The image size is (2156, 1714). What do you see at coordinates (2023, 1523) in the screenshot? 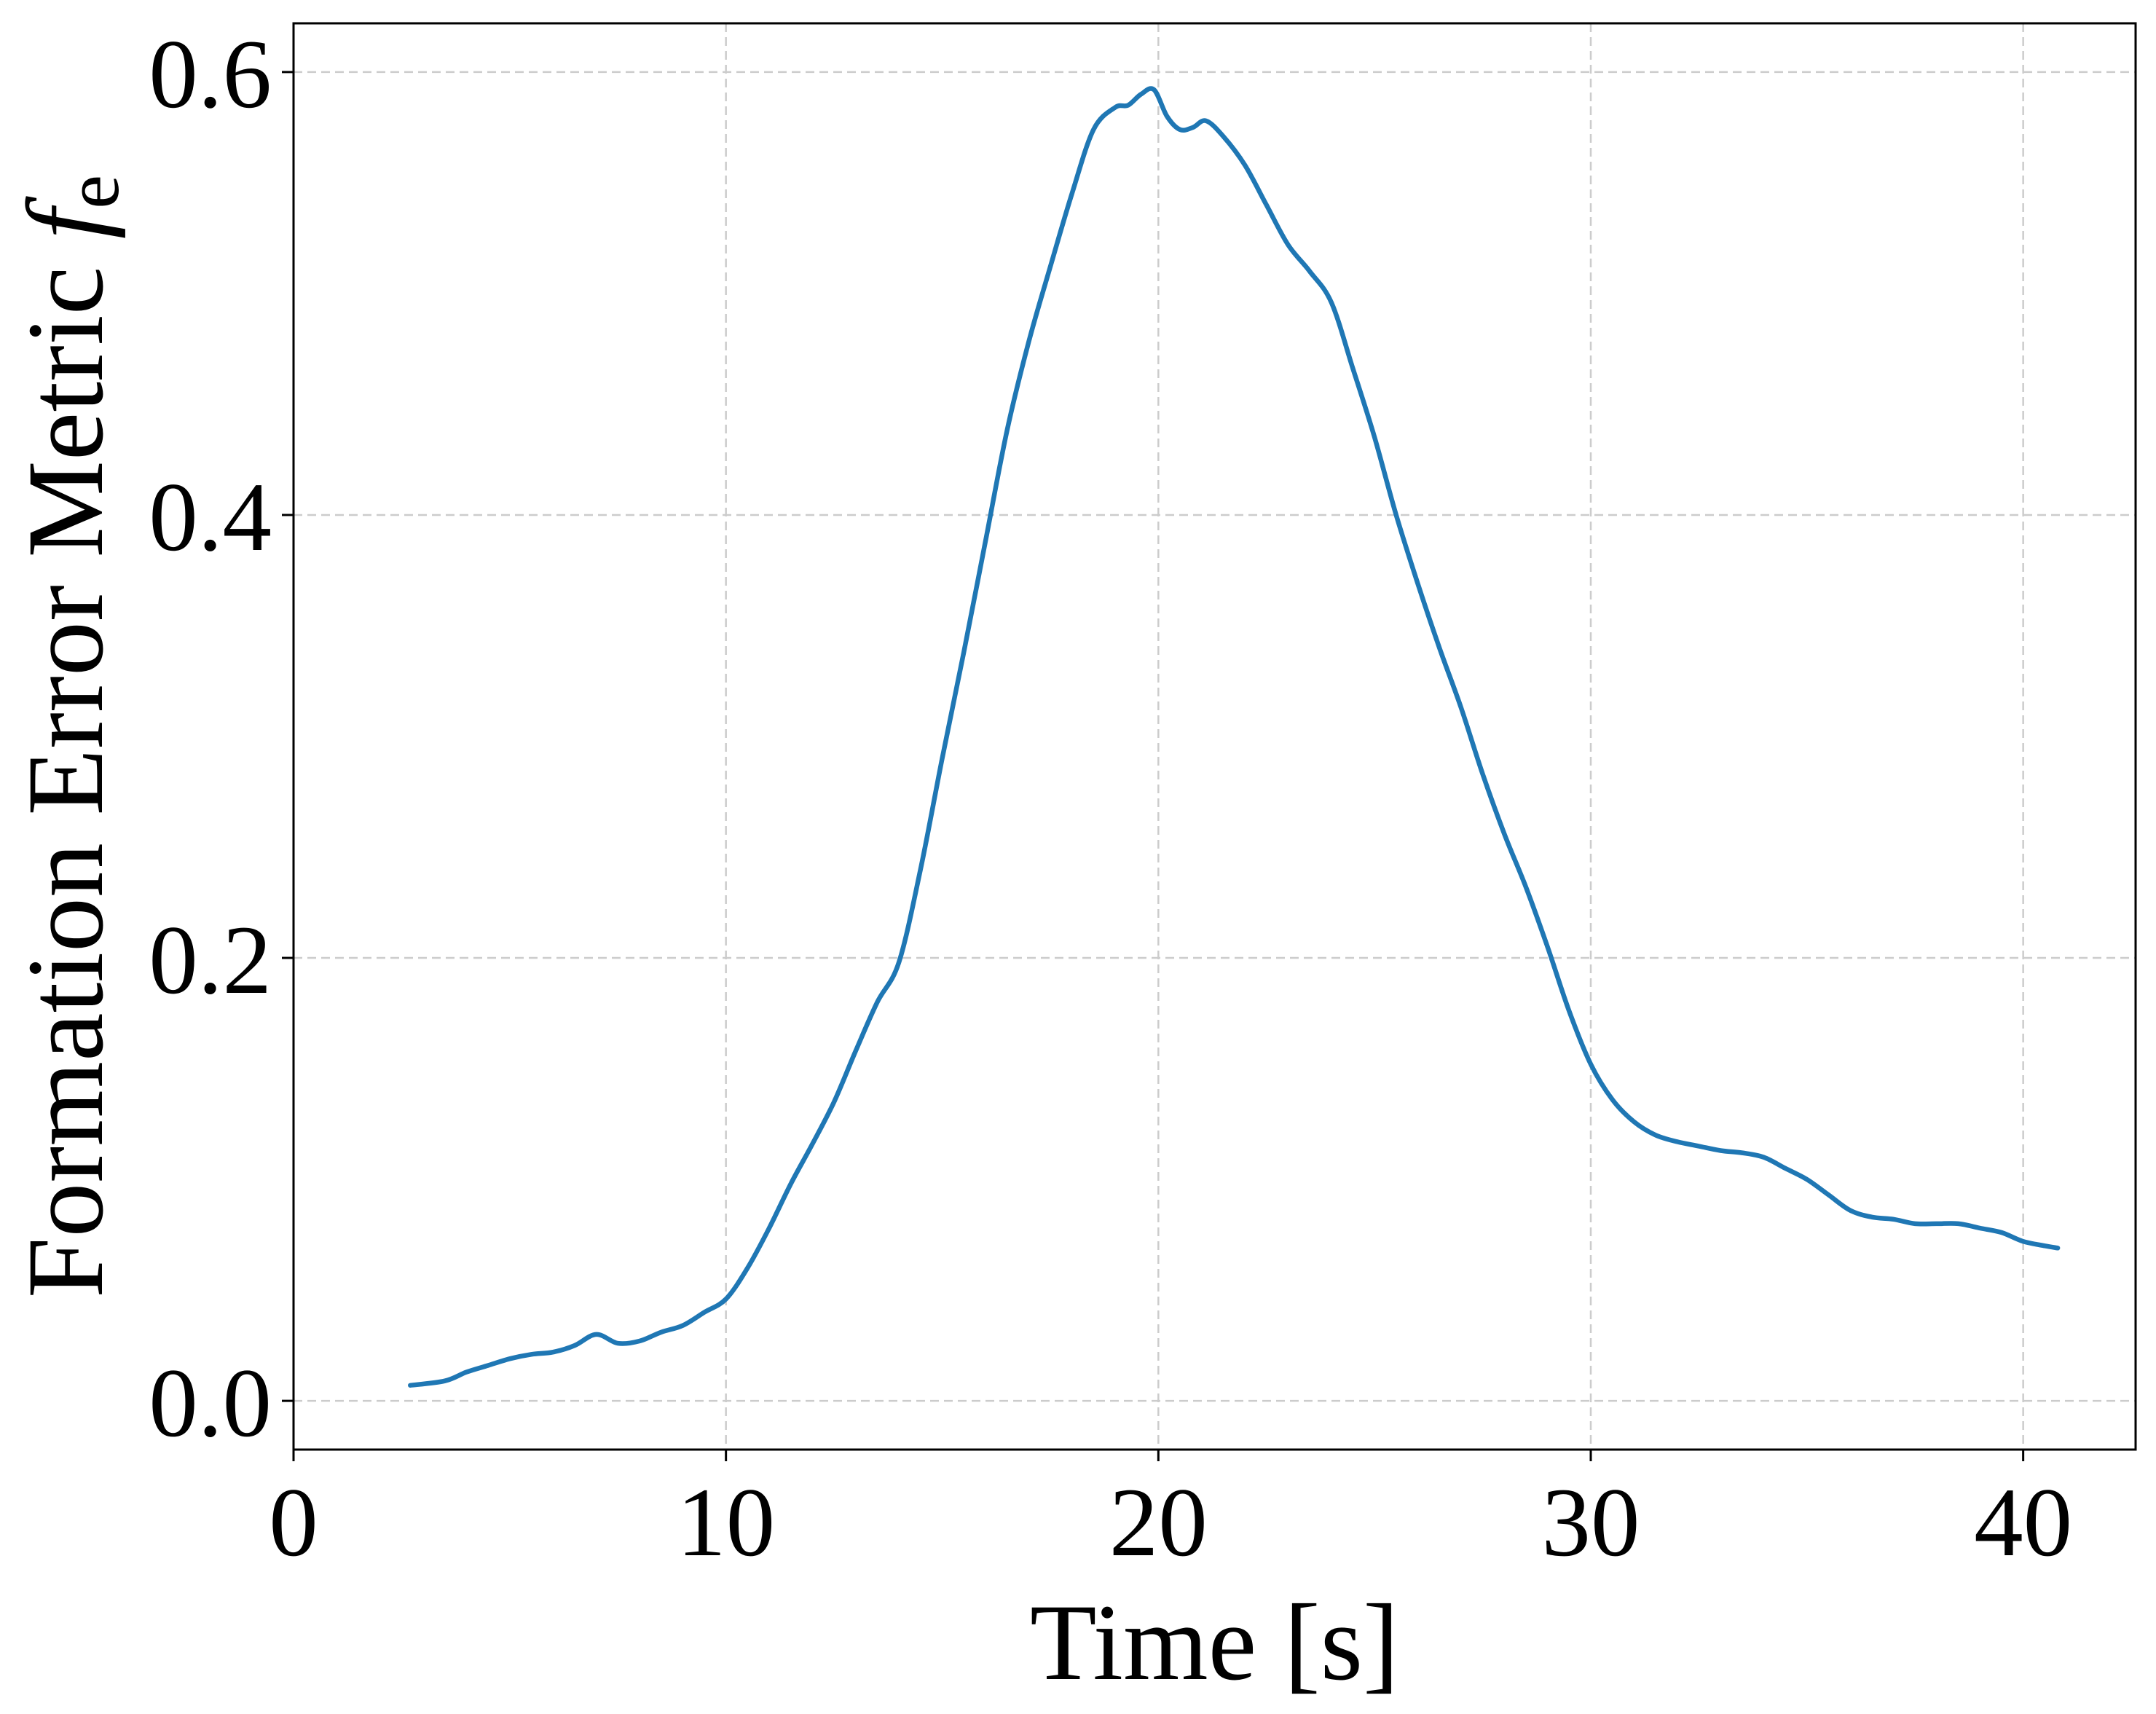
I see `x-tick-label: 40` at bounding box center [2023, 1523].